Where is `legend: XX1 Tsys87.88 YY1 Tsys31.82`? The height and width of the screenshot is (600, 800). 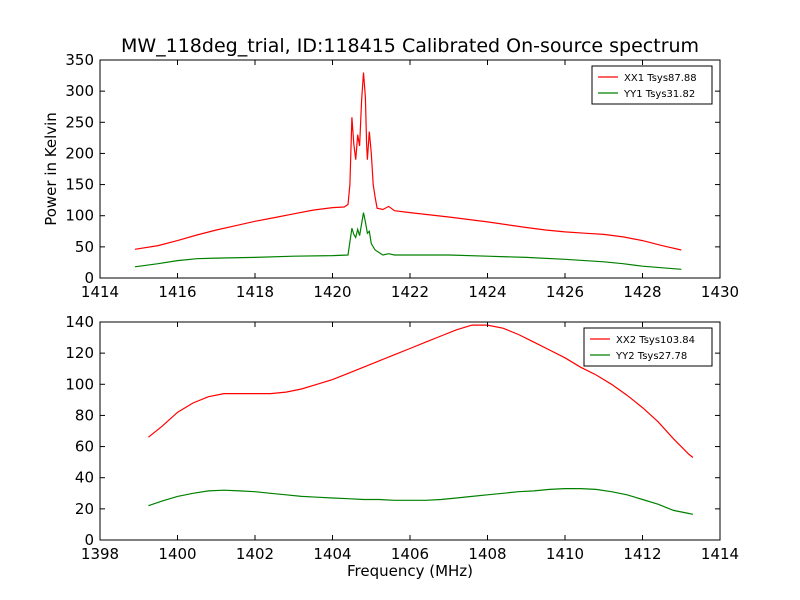
legend: XX1 Tsys87.88 YY1 Tsys31.82 is located at coordinates (652, 85).